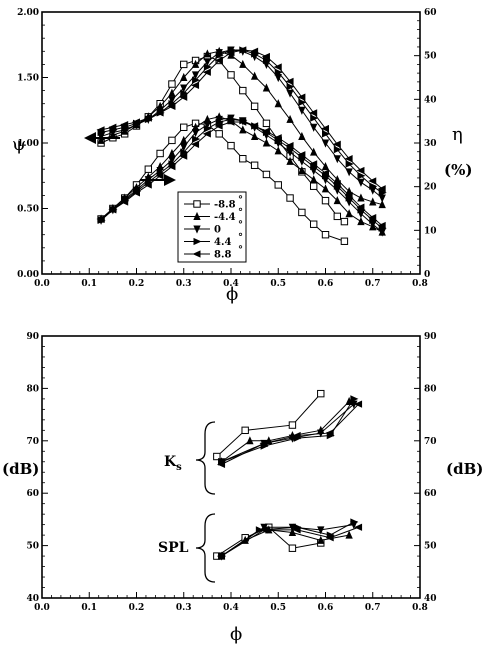 The width and height of the screenshot is (492, 652). Describe the element at coordinates (430, 337) in the screenshot. I see `y-right-tick-label: 90` at that location.